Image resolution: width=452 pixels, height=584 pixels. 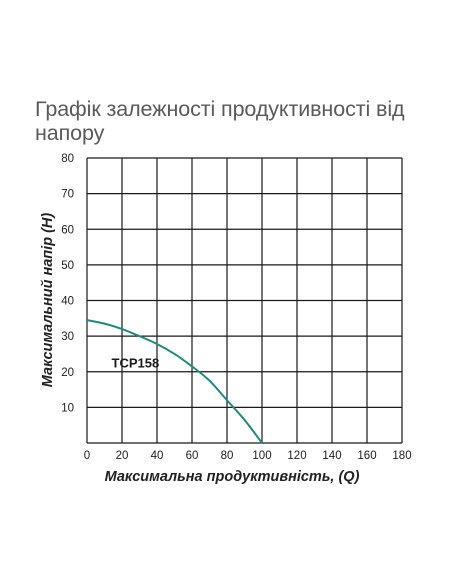 What do you see at coordinates (296, 456) in the screenshot?
I see `x-tick-label: 120` at bounding box center [296, 456].